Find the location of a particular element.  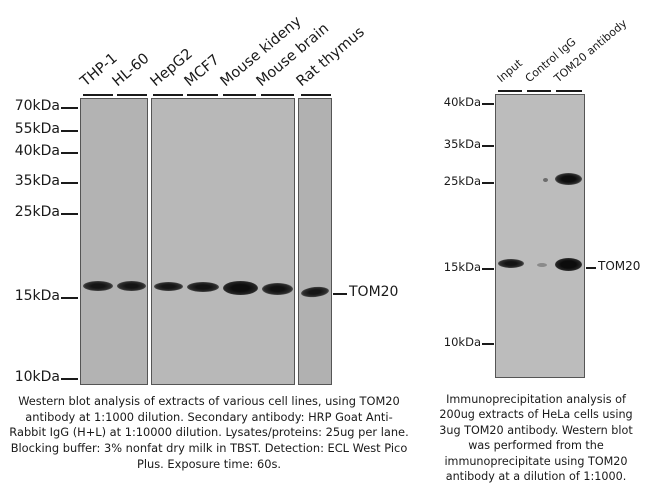

mw-marker-25: 25kDa is located at coordinates (37, 212).